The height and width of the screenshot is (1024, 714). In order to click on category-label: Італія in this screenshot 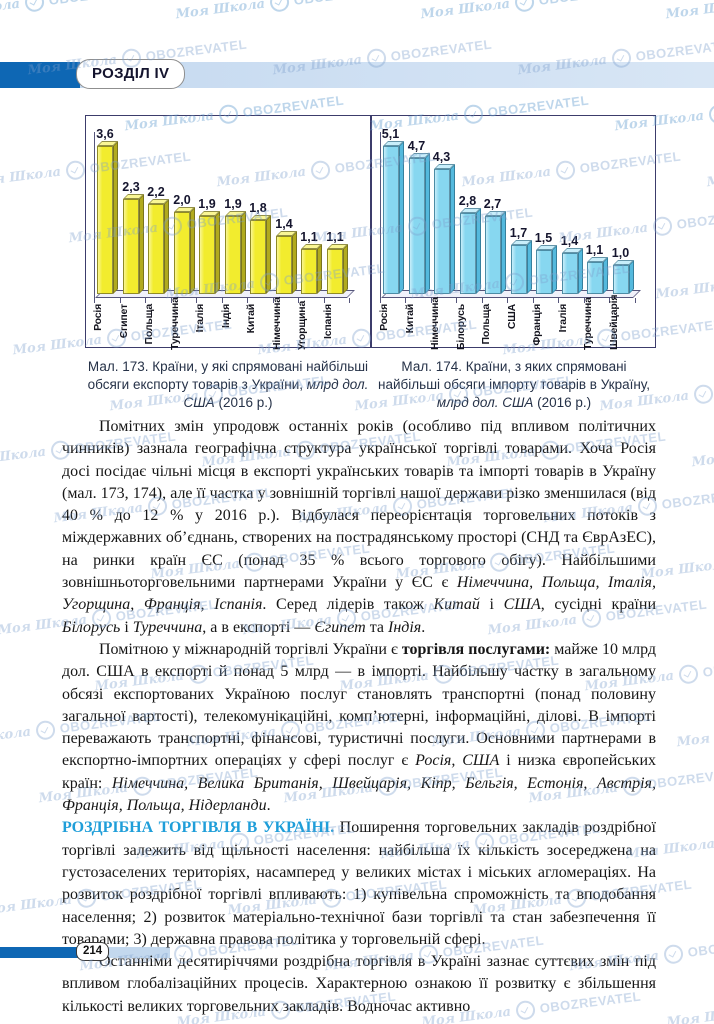, I will do `click(562, 318)`.